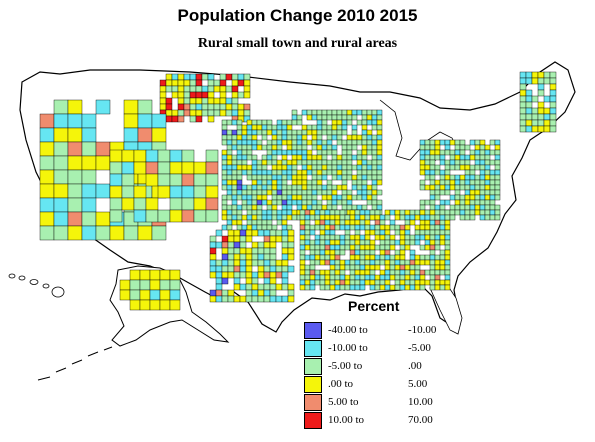 The height and width of the screenshot is (442, 595). I want to click on legend-range-to: 10.00, so click(420, 402).